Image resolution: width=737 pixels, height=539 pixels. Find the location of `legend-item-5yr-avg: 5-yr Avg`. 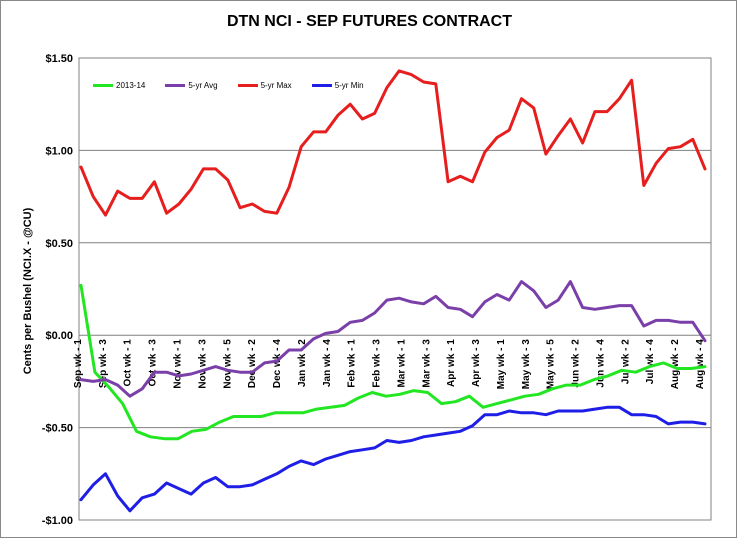

legend-item-5yr-avg: 5-yr Avg is located at coordinates (191, 85).